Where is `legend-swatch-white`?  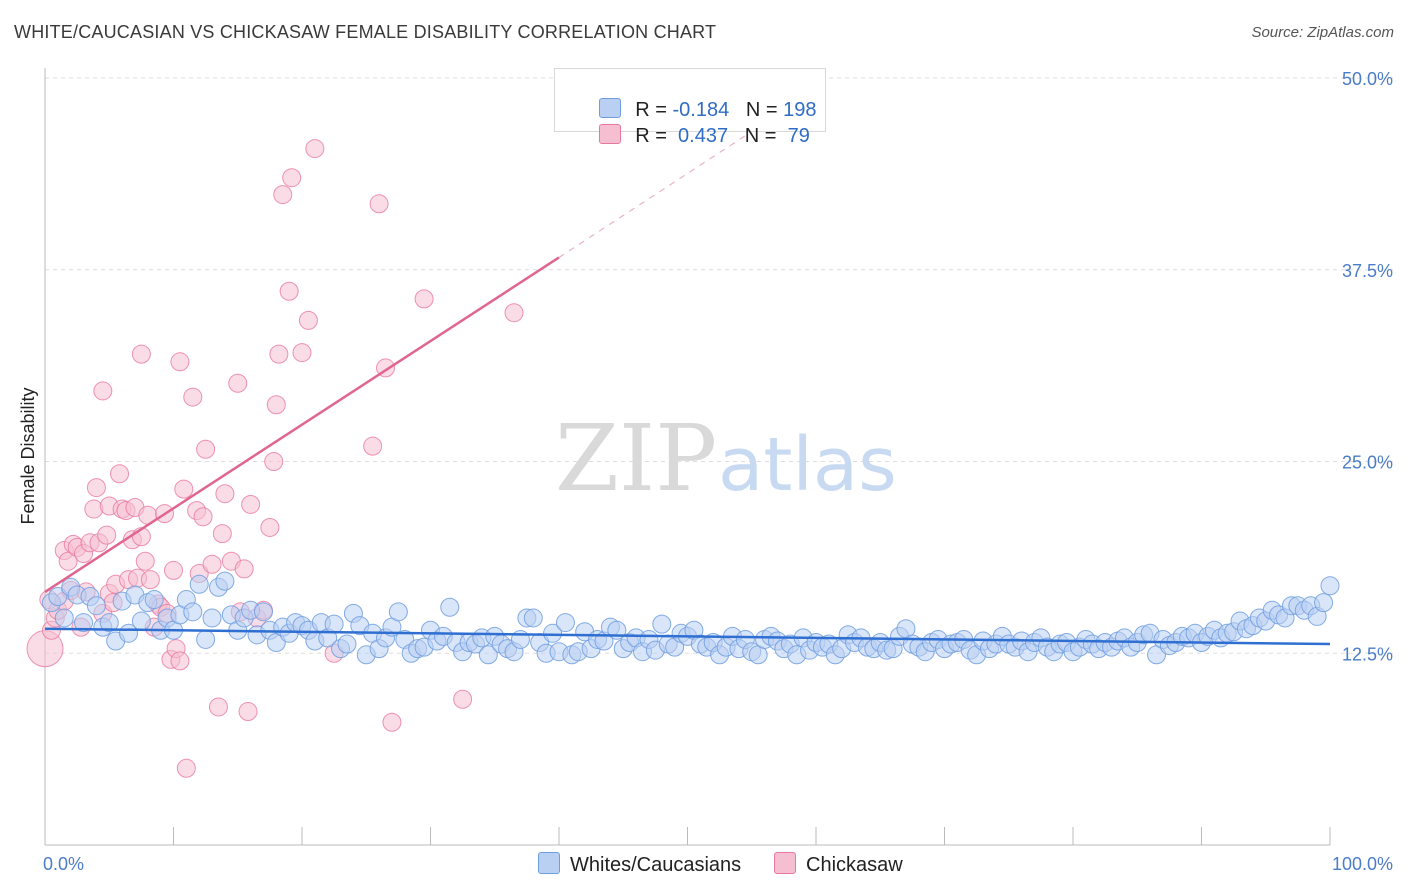 legend-swatch-white is located at coordinates (610, 108).